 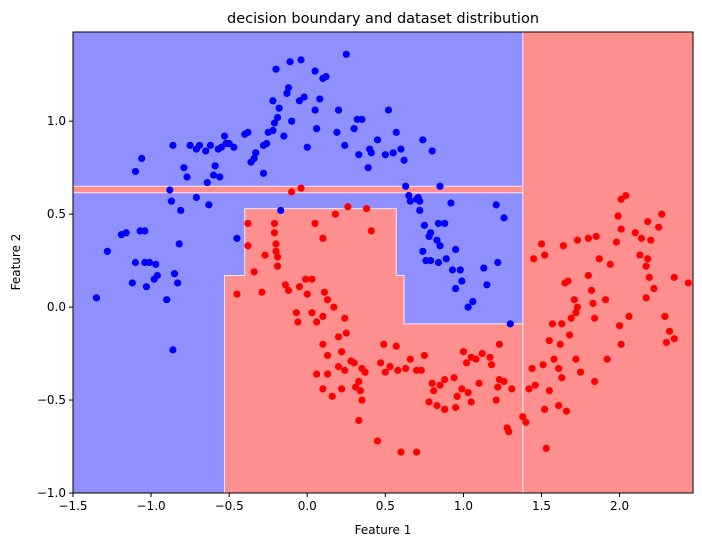 What do you see at coordinates (56, 214) in the screenshot?
I see `y-tick-label: 0.5` at bounding box center [56, 214].